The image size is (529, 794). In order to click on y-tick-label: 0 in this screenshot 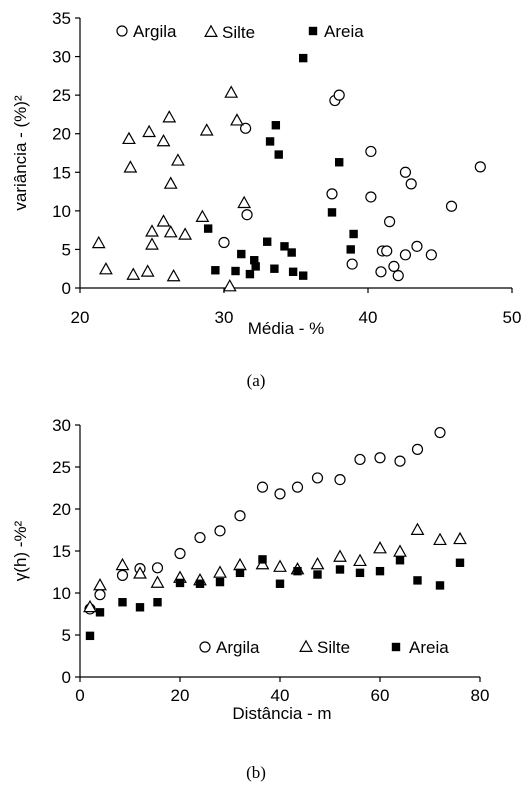, I will do `click(66, 677)`.